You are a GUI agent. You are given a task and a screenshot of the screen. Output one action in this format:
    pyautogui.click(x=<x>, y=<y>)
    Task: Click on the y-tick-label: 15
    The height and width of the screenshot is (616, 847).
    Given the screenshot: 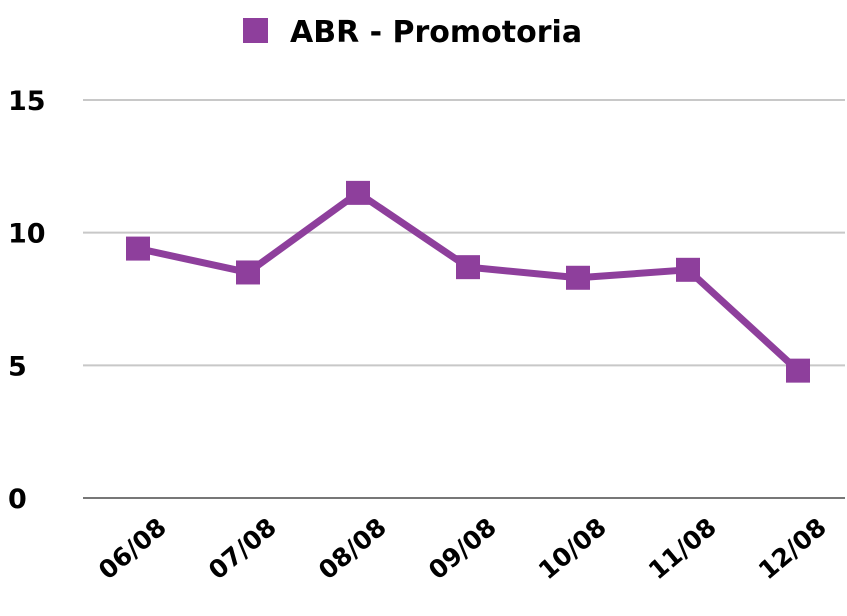 What is the action you would take?
    pyautogui.click(x=27, y=101)
    